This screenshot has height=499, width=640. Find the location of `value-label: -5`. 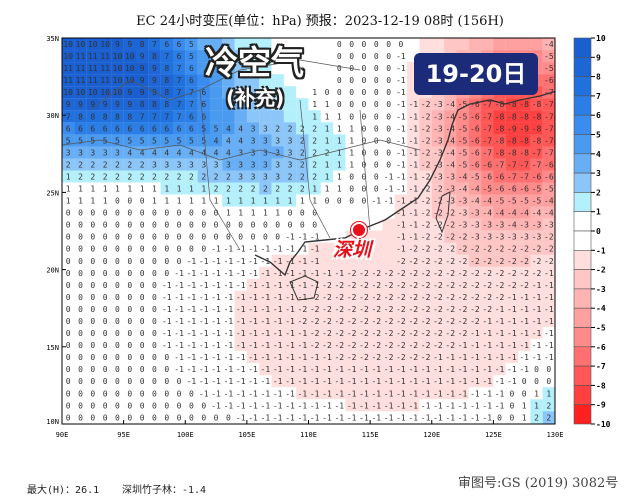

value-label: -5 is located at coordinates (463, 140).